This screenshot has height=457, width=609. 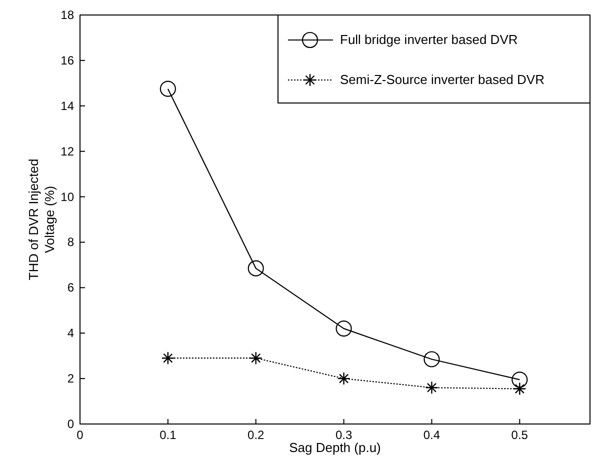 I want to click on x-tick-label: 0.4, so click(x=431, y=435).